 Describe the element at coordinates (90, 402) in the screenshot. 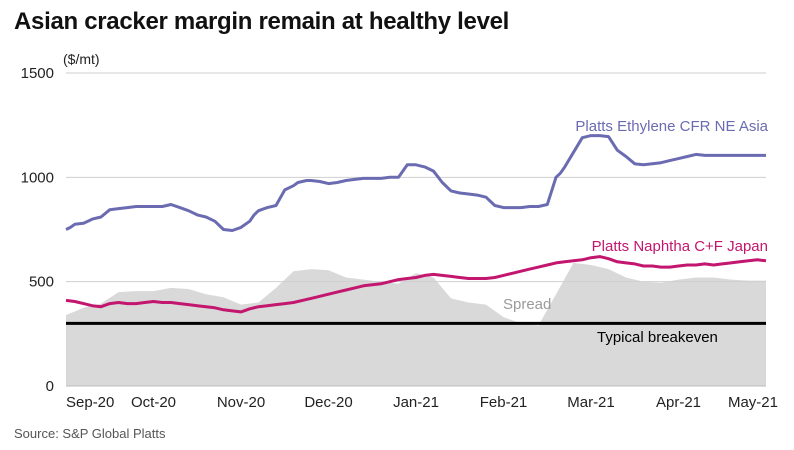

I see `x-tick-label-sep-20: Sep-20` at that location.